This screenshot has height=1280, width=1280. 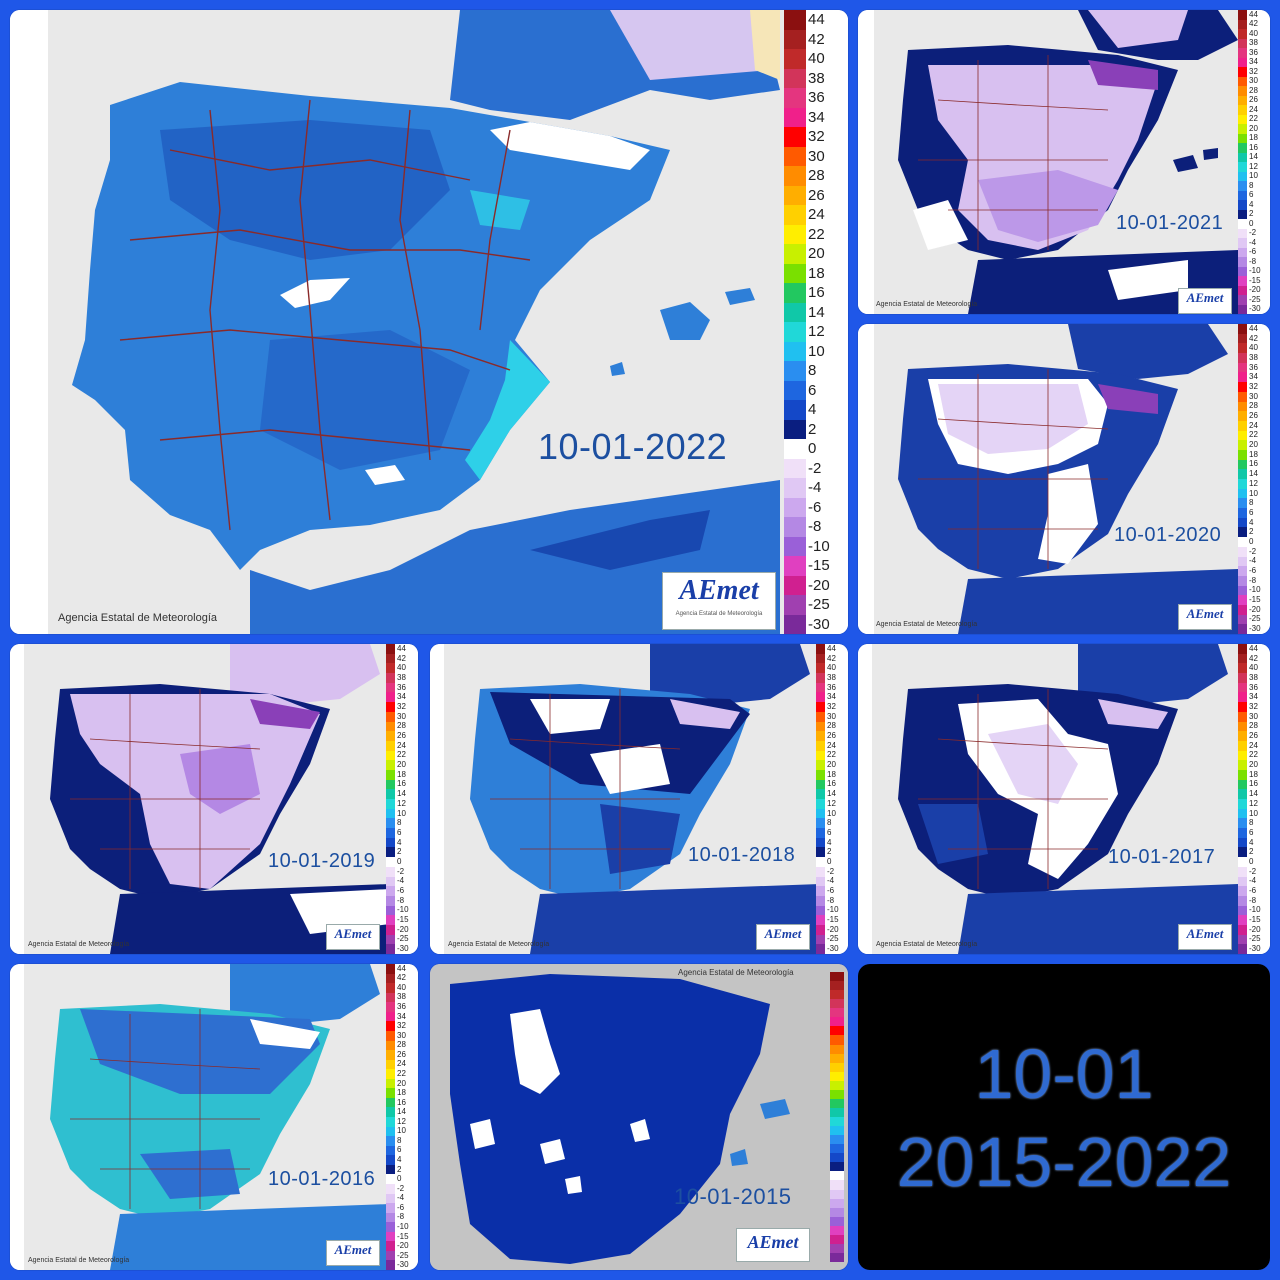 I want to click on title-years: 2015-2022, so click(x=1064, y=1162).